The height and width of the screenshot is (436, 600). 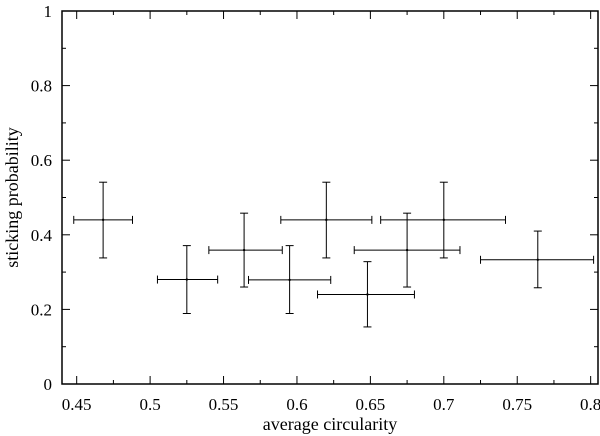 I want to click on y-tick-label: 0.8, so click(x=41, y=86).